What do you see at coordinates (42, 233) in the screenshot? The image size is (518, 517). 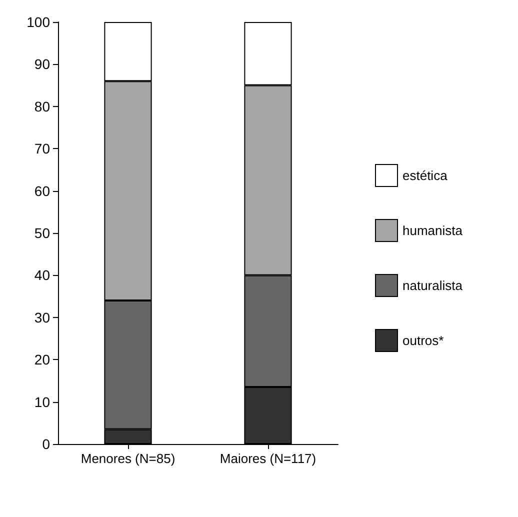 I see `y-tick-label: 50` at bounding box center [42, 233].